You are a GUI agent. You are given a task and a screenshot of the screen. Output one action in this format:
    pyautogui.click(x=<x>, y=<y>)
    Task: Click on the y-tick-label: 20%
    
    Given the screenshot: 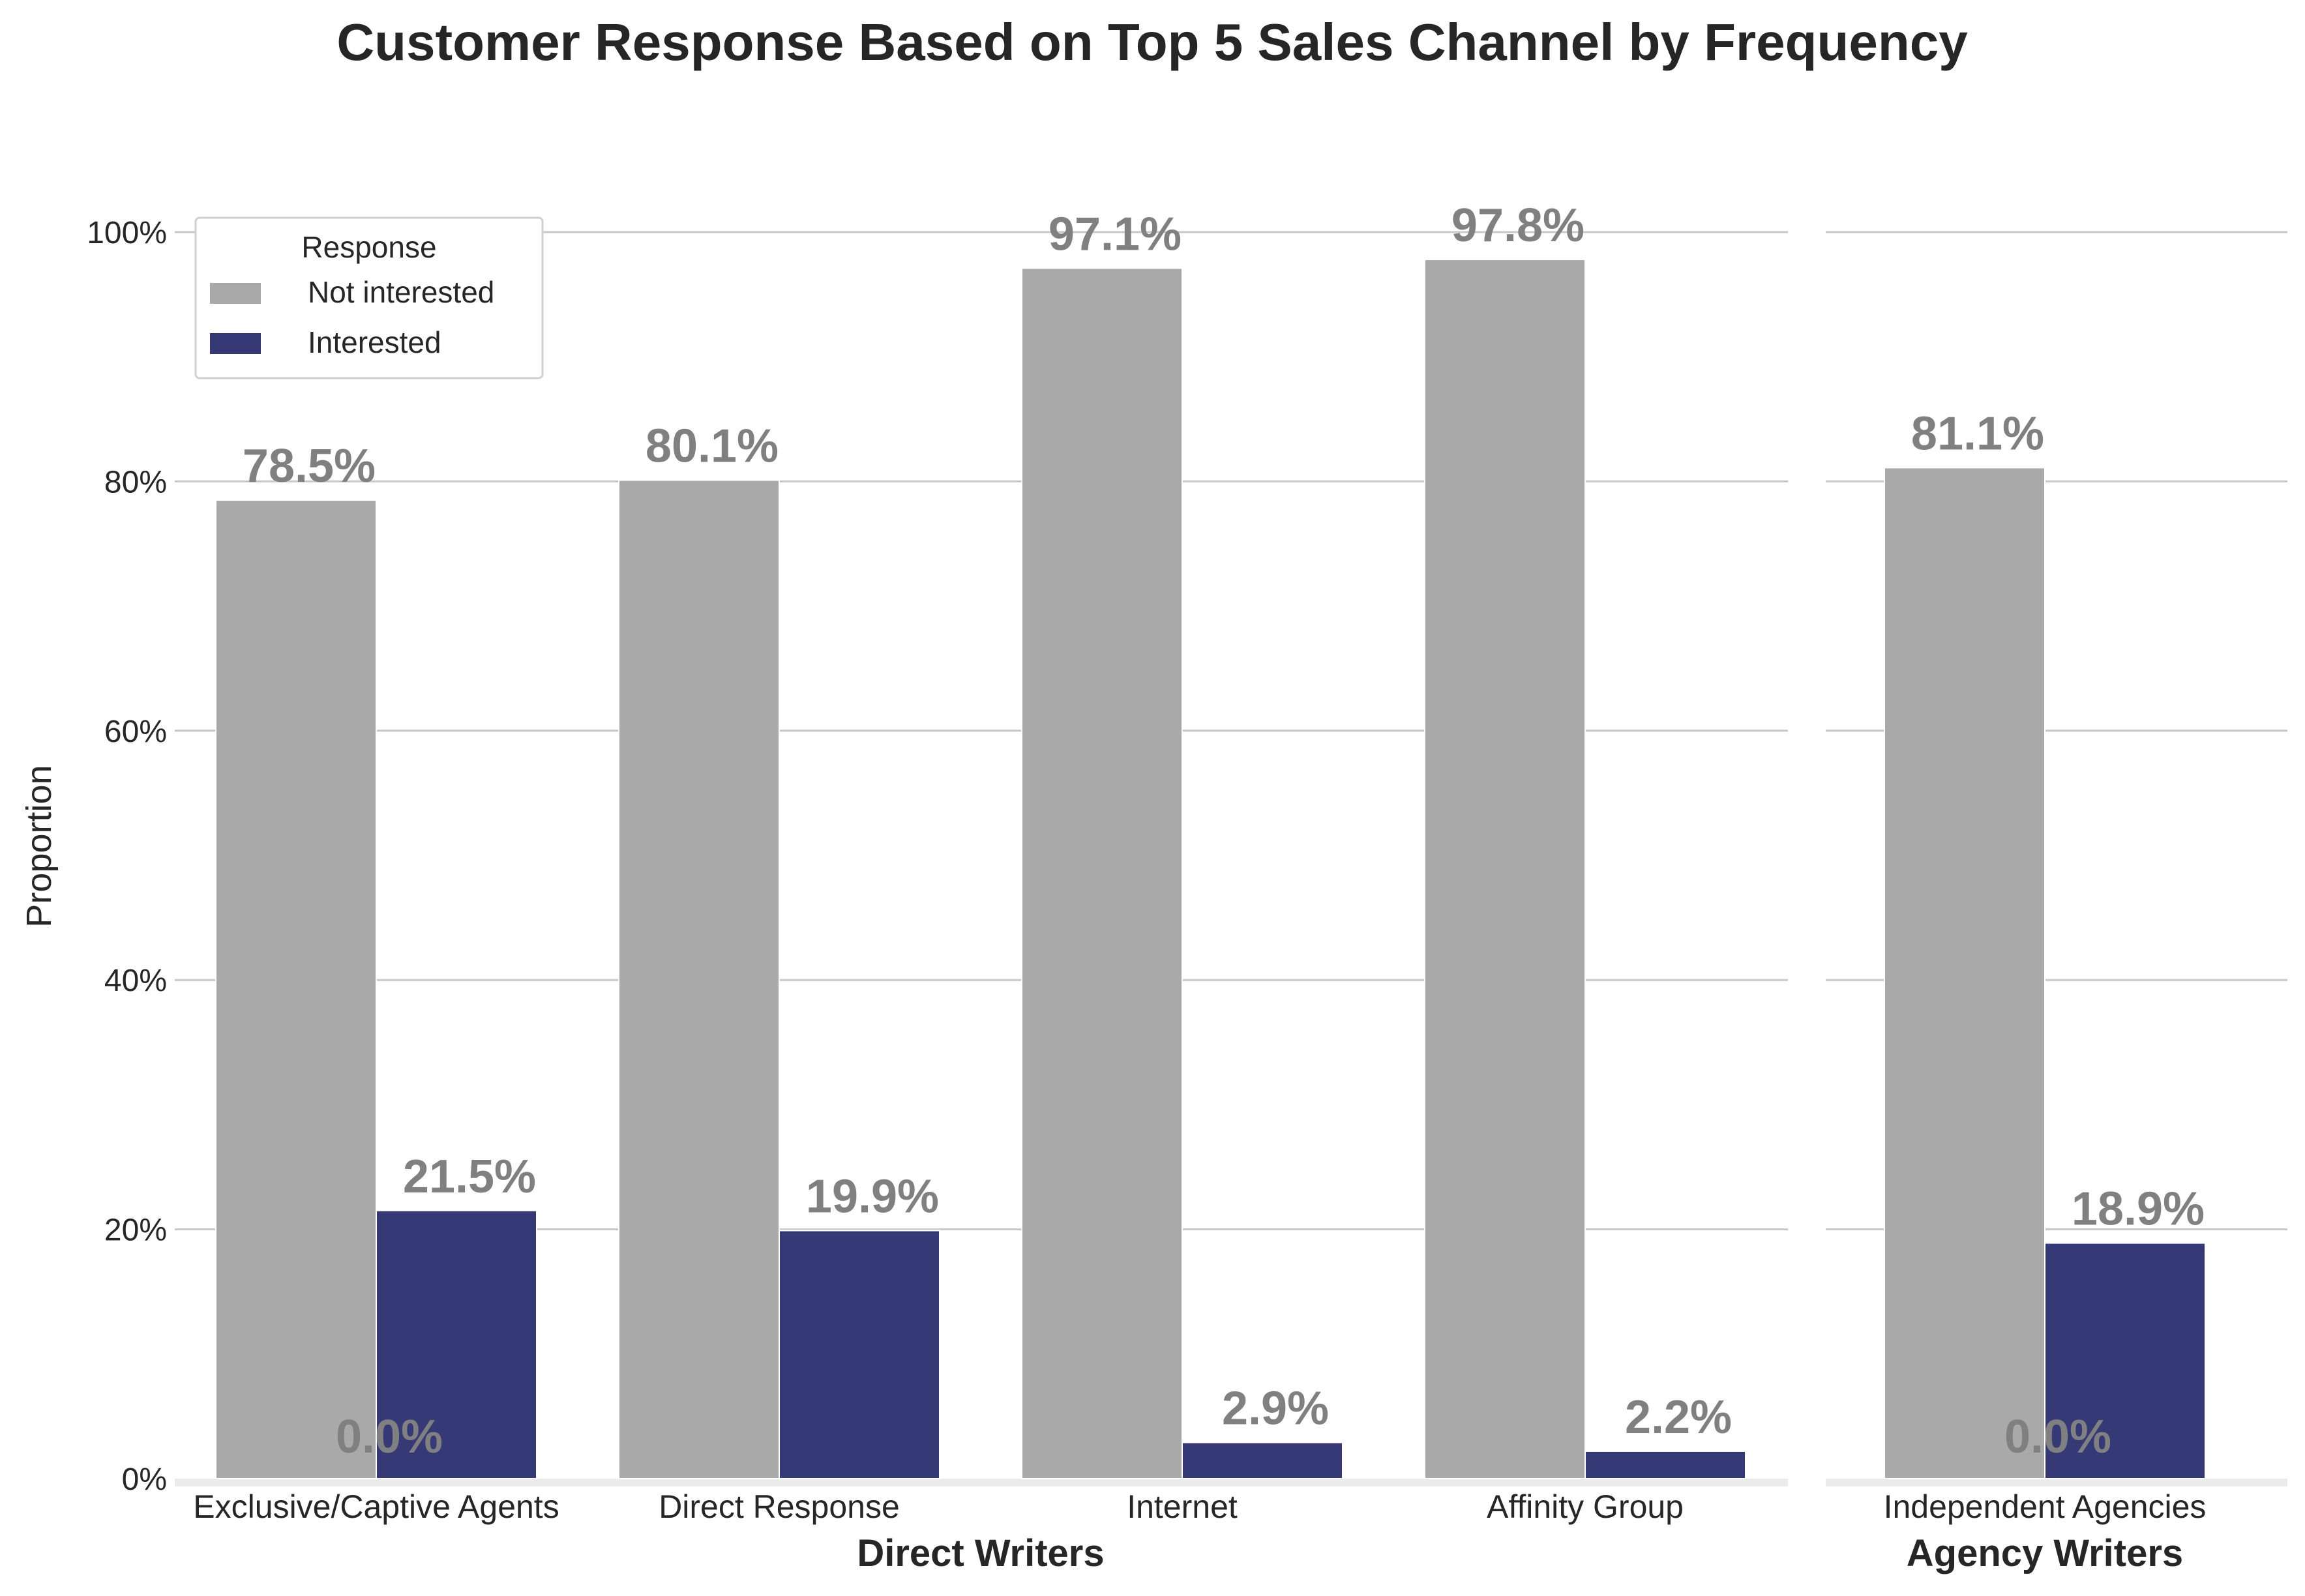 What is the action you would take?
    pyautogui.click(x=135, y=1230)
    